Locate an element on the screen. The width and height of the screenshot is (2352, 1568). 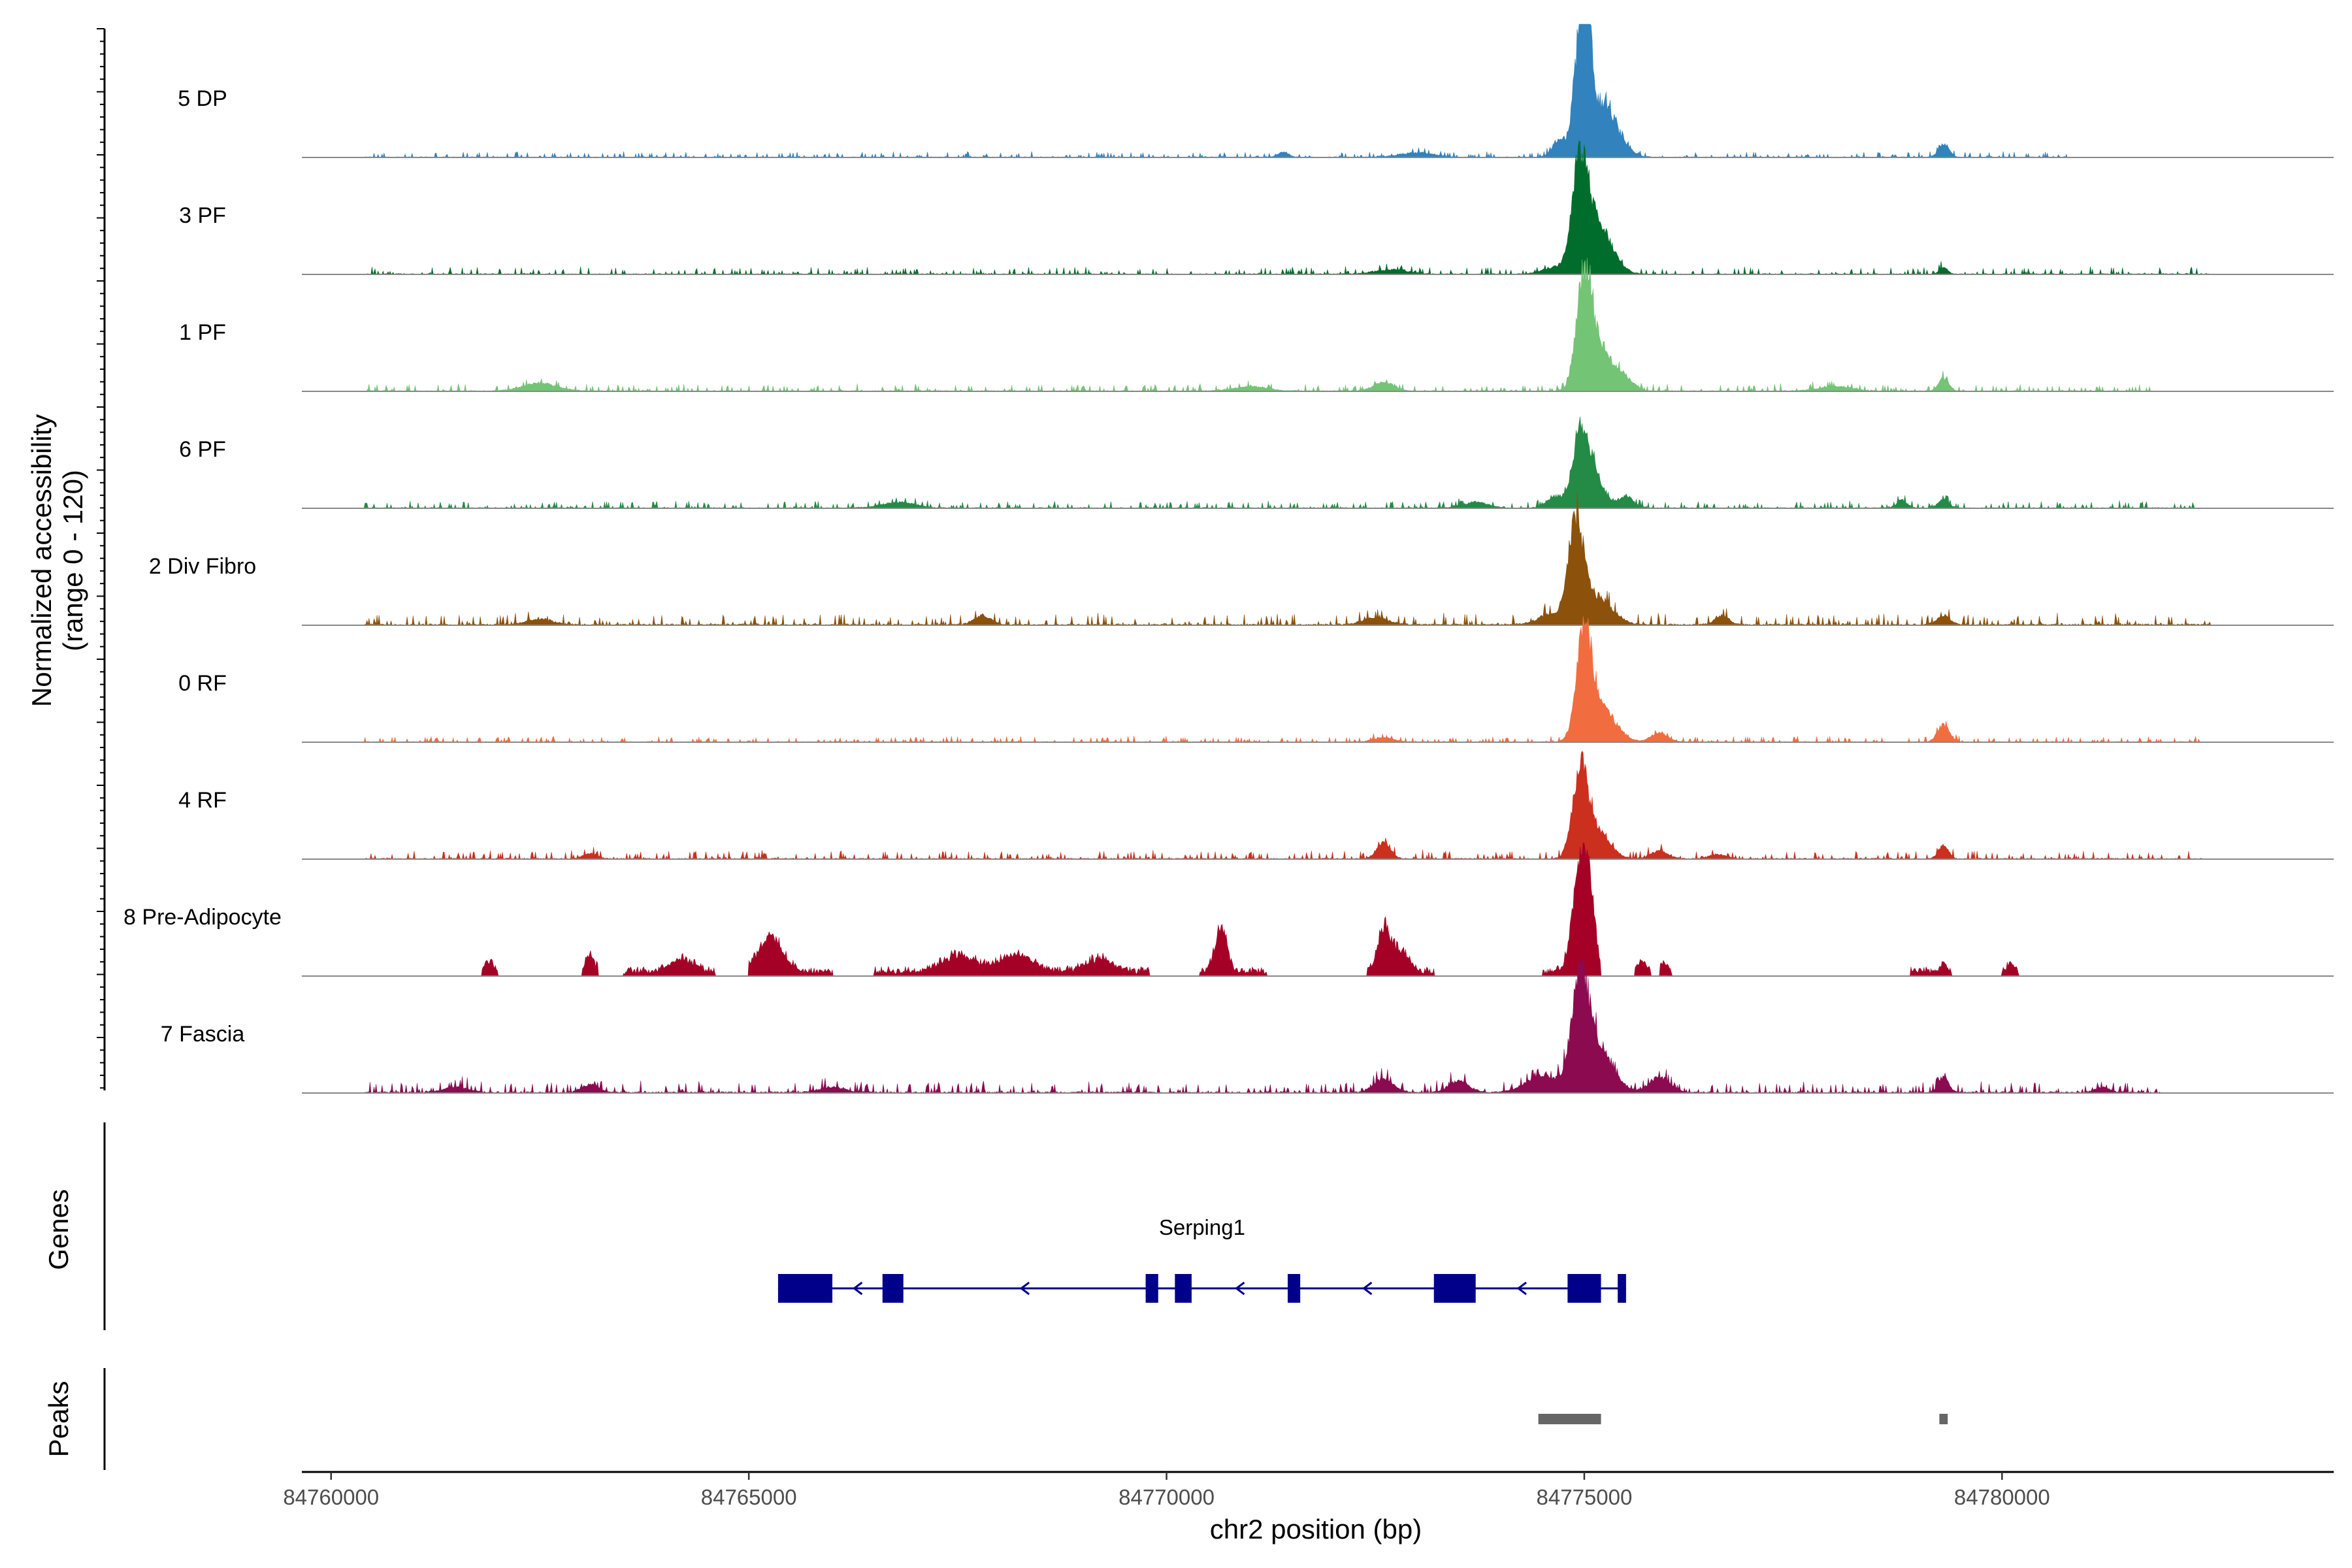
track-5-dp: 5 DP is located at coordinates (1256, 91).